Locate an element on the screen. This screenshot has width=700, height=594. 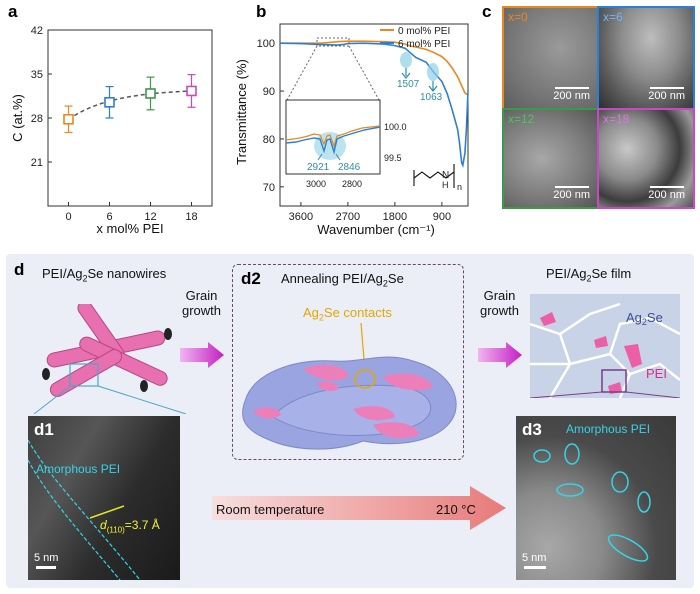
tem-d3: d3 Amorphous PEI 5 nm is located at coordinates (596, 498).